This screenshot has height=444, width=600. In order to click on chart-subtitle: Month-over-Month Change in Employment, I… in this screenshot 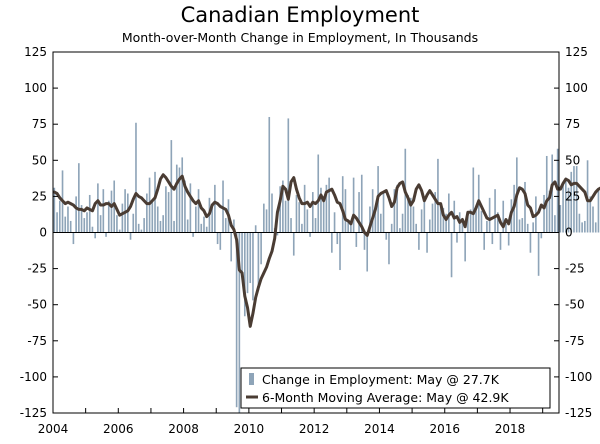, I will do `click(300, 37)`.